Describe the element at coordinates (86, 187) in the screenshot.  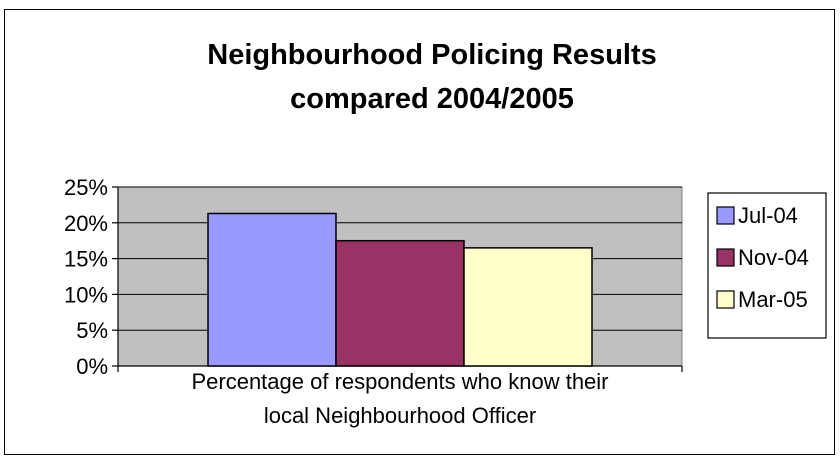
I see `y-tick-label-0: 25%` at that location.